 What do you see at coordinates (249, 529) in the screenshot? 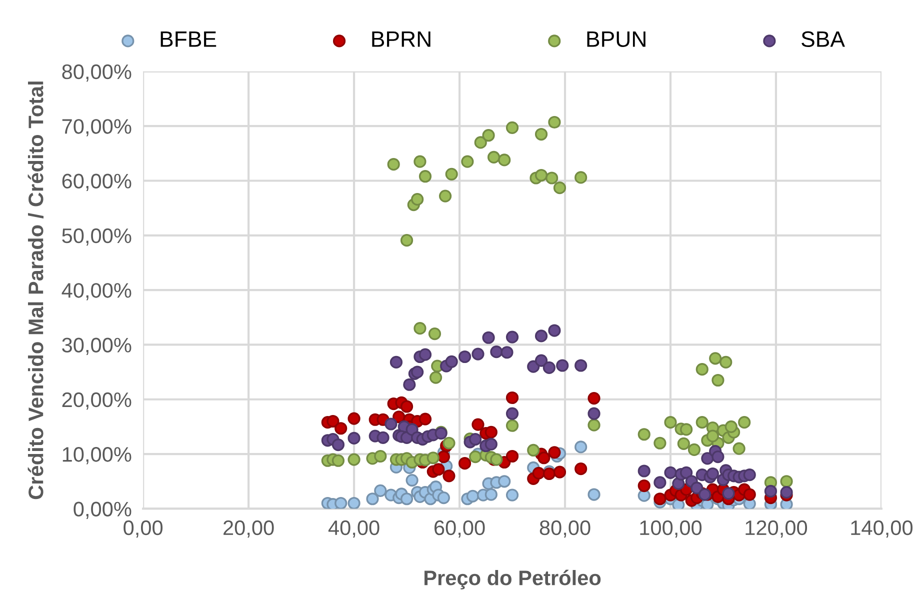
I see `x-tick-label: 20,00` at bounding box center [249, 529].